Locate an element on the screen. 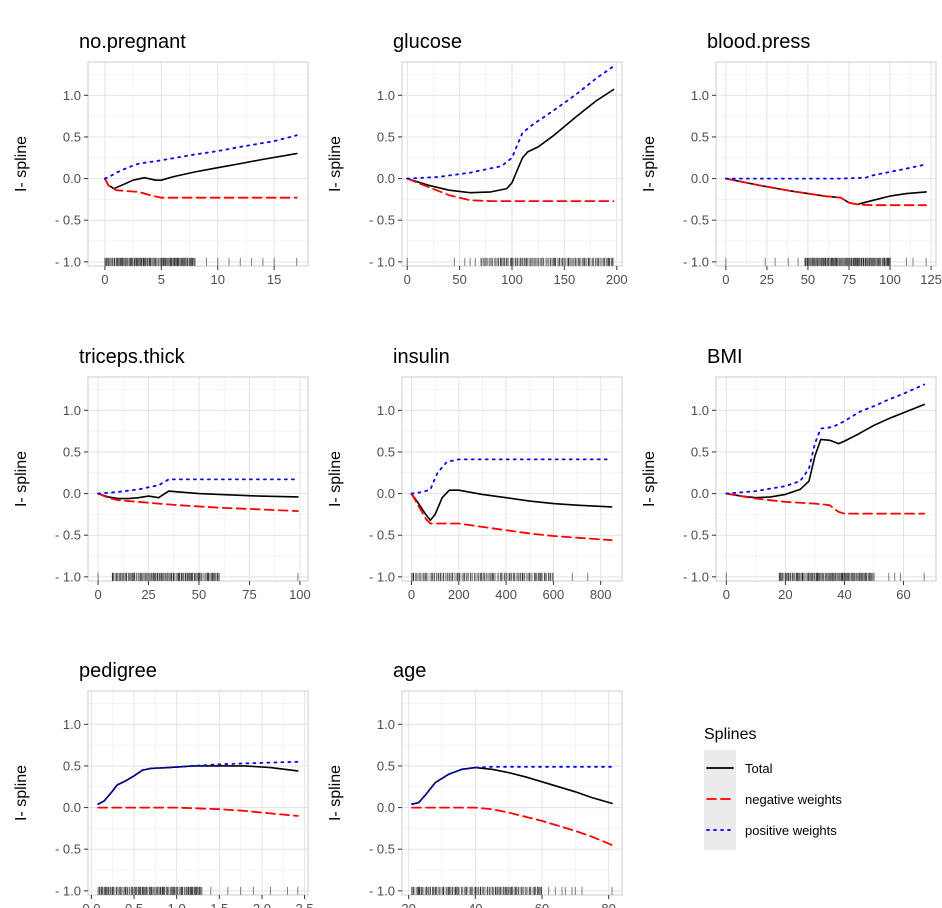 The height and width of the screenshot is (908, 942). x-tick-label: 20 is located at coordinates (785, 594).